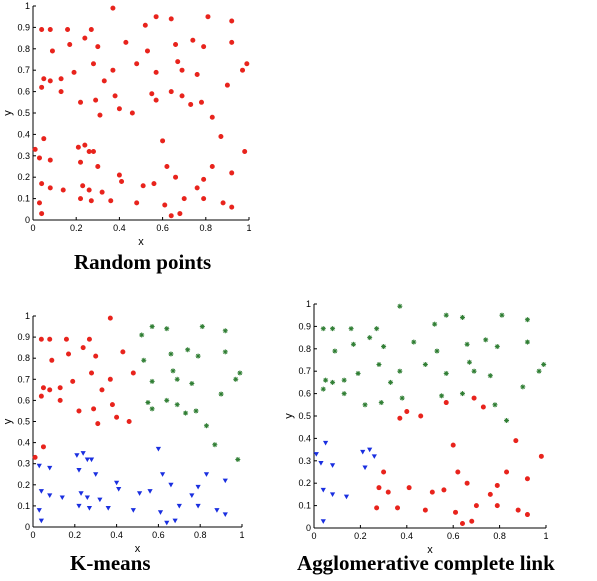 This screenshot has width=597, height=581. Describe the element at coordinates (23, 113) in the screenshot. I see `y-tick-label: 0.5` at that location.